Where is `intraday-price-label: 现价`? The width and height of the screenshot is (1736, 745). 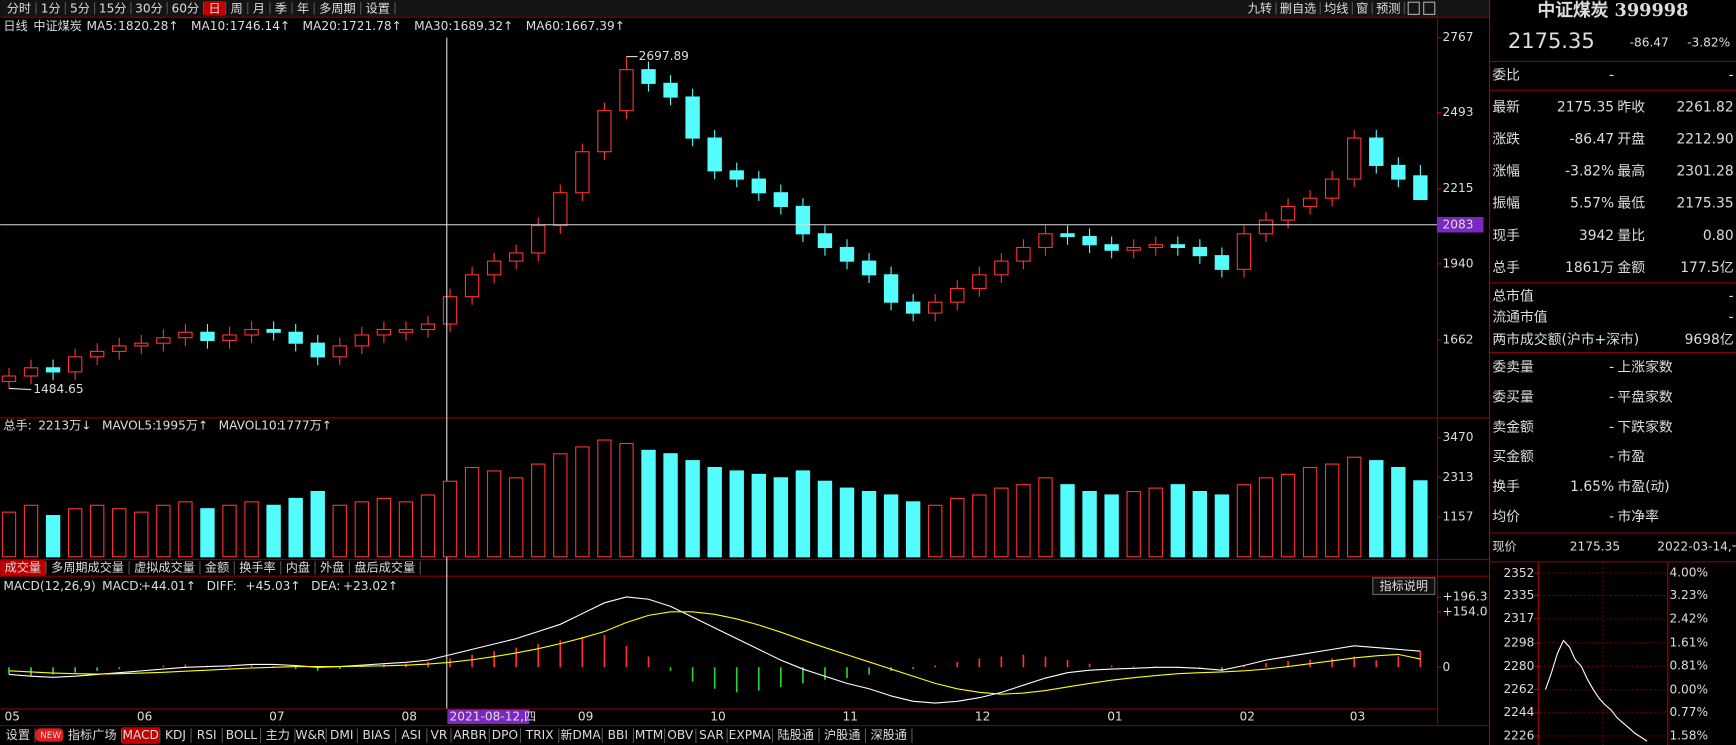
intraday-price-label: 现价 is located at coordinates (1504, 546).